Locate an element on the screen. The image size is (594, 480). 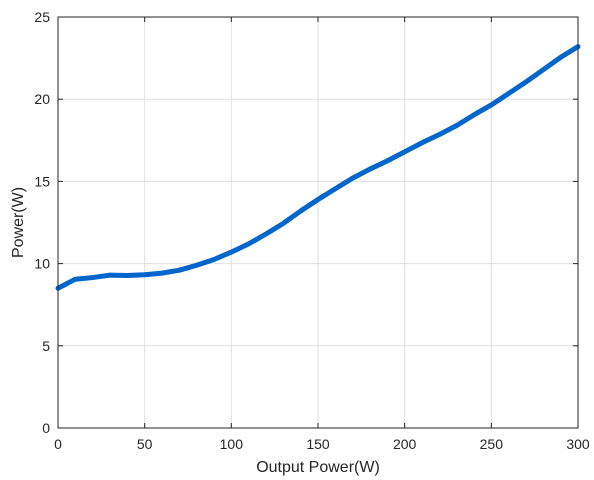
y-tick-label: 25 is located at coordinates (42, 17).